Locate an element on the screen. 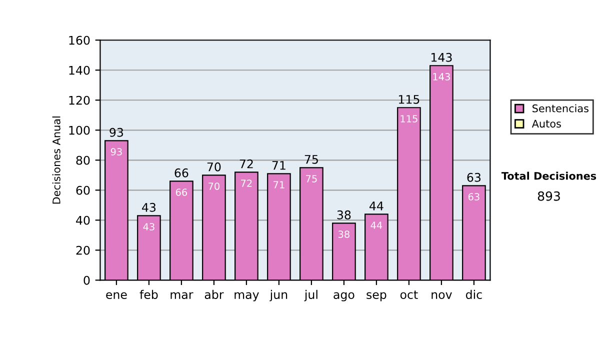  data-label: 63 is located at coordinates (474, 196).